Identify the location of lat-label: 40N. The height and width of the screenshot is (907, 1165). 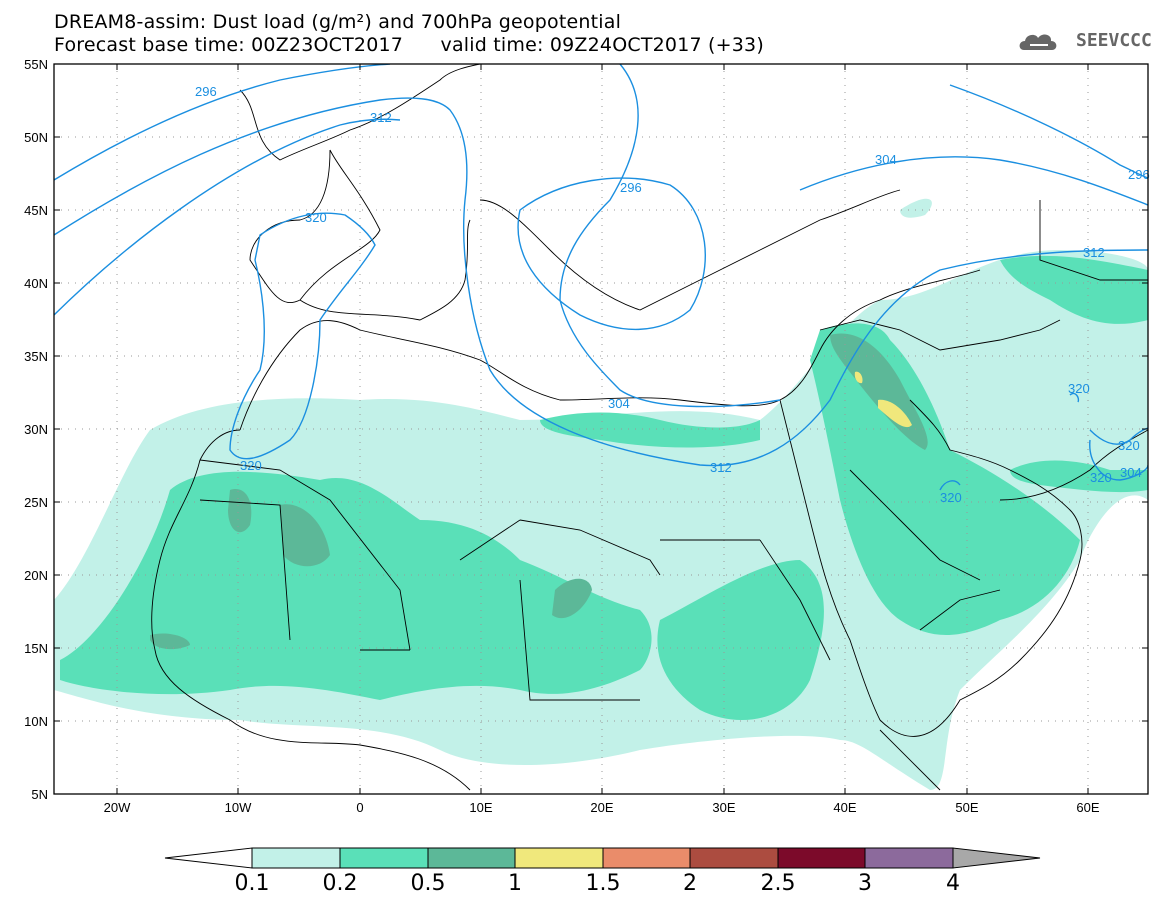
(36, 283).